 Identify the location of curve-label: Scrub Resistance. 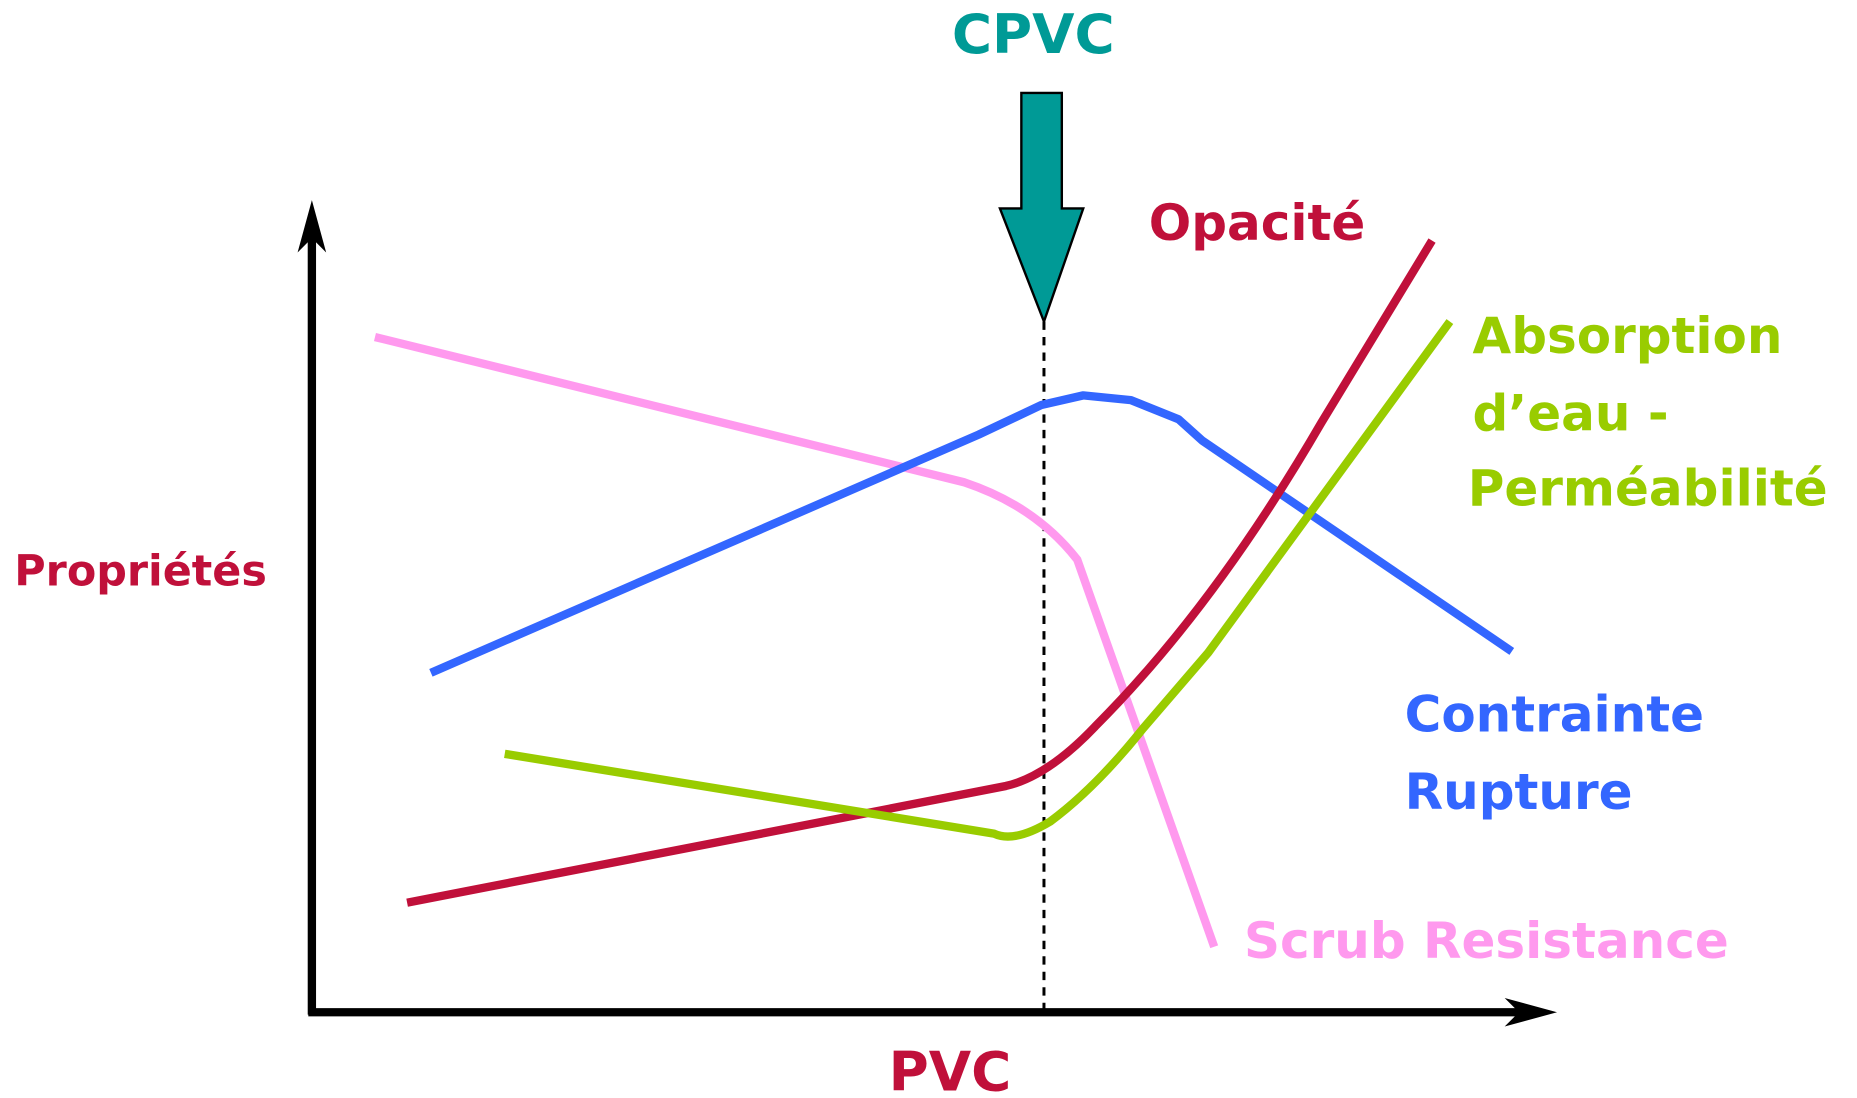
(1486, 941).